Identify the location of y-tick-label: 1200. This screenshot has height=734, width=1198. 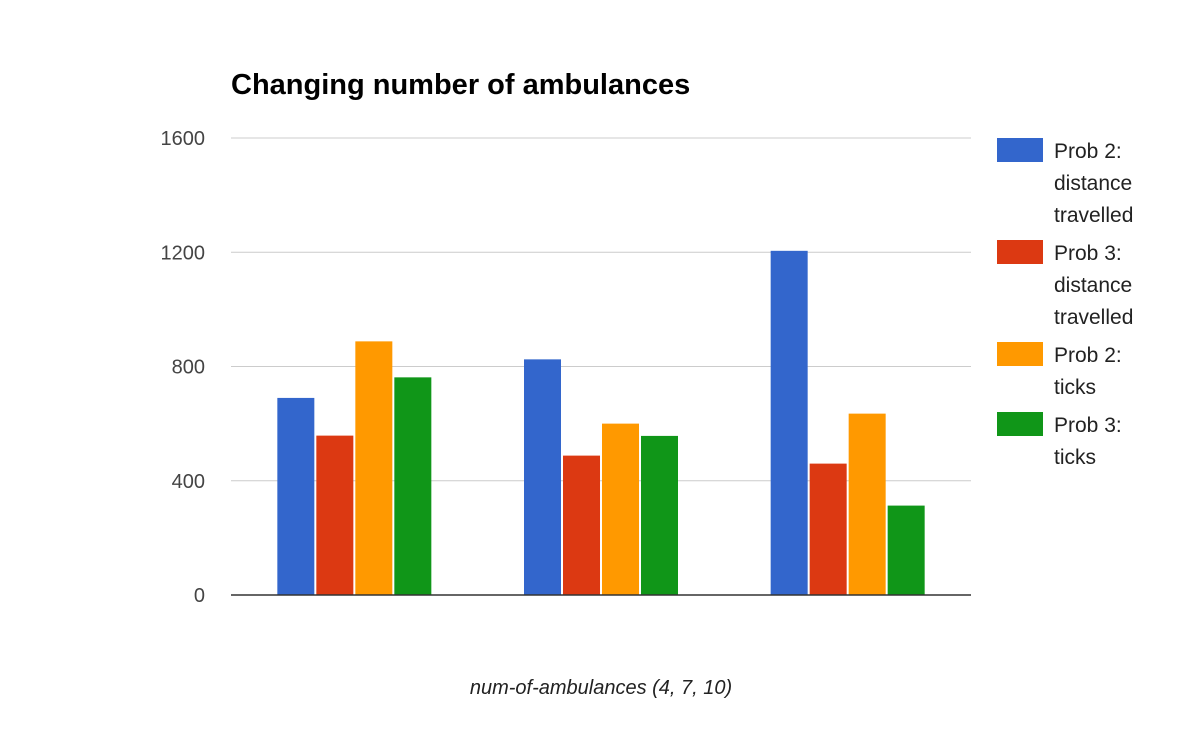
(183, 253).